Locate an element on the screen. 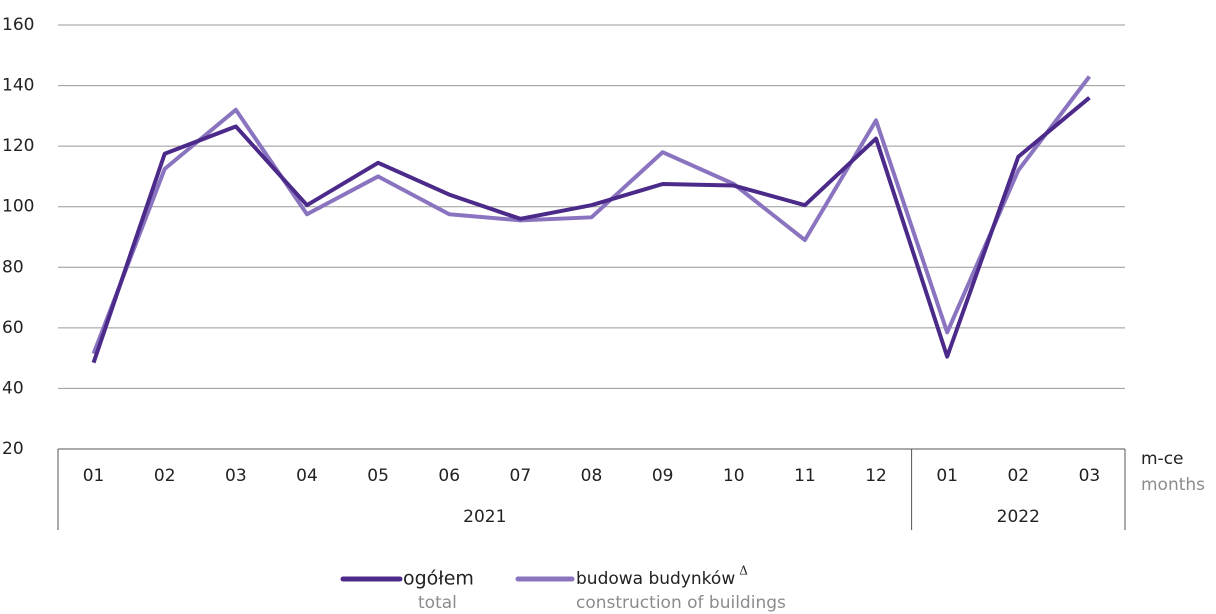 Image resolution: width=1216 pixels, height=614 pixels. x-tick-label: 11 is located at coordinates (805, 476).